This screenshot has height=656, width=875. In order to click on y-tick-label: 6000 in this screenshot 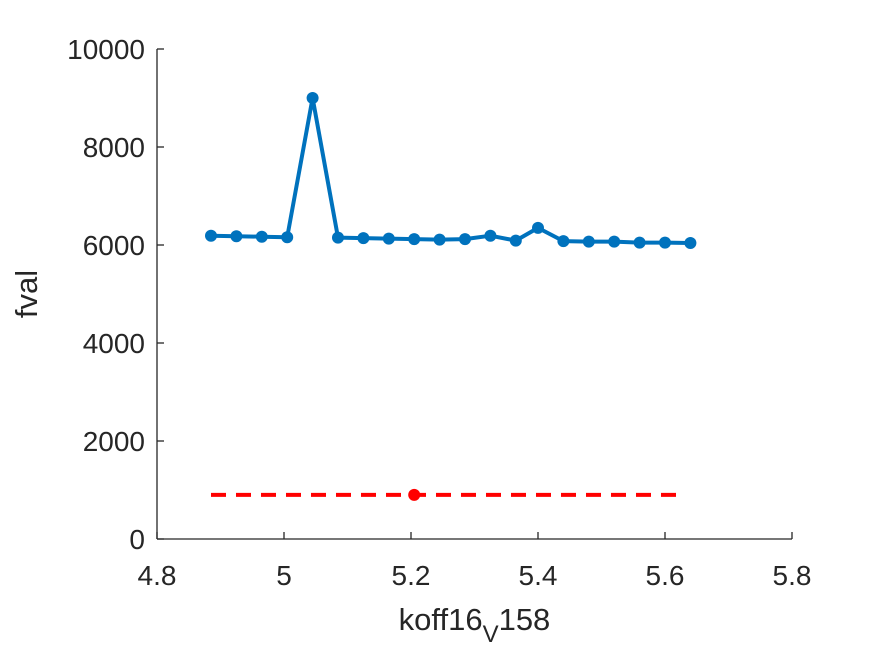, I will do `click(114, 245)`.